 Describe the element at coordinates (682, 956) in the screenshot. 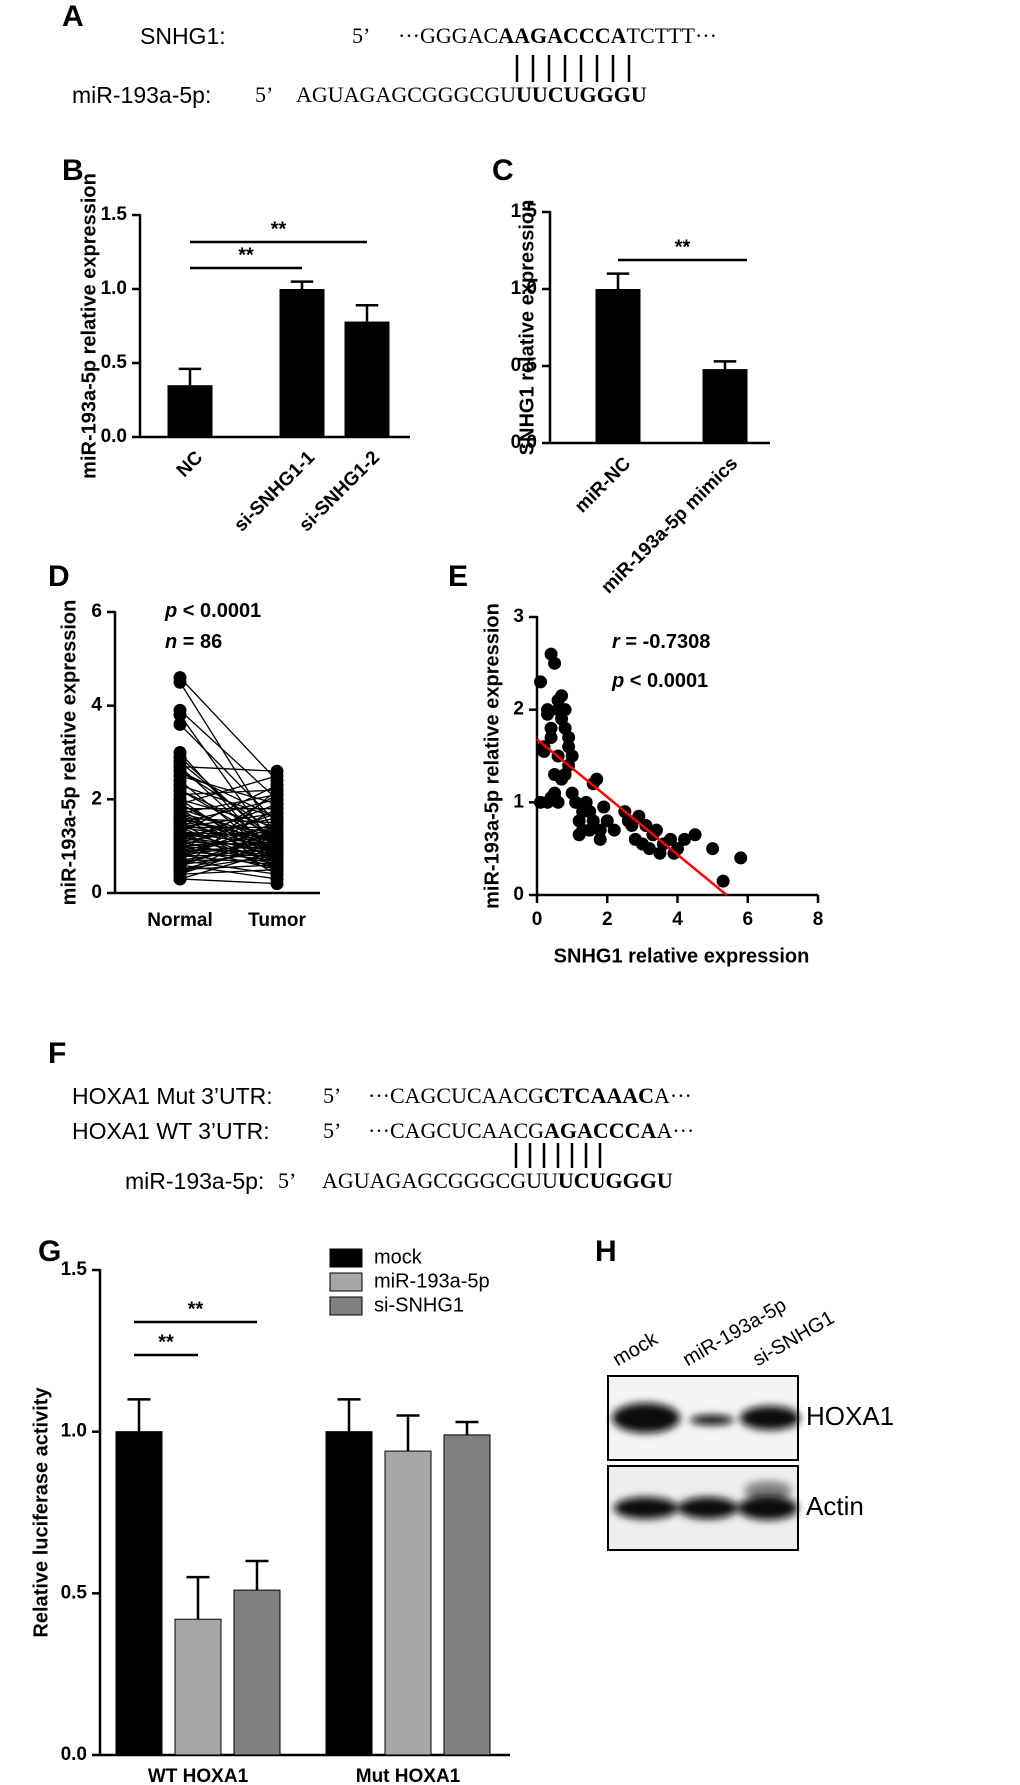

I see `x-axis-label: SNHG1 relative expression` at that location.